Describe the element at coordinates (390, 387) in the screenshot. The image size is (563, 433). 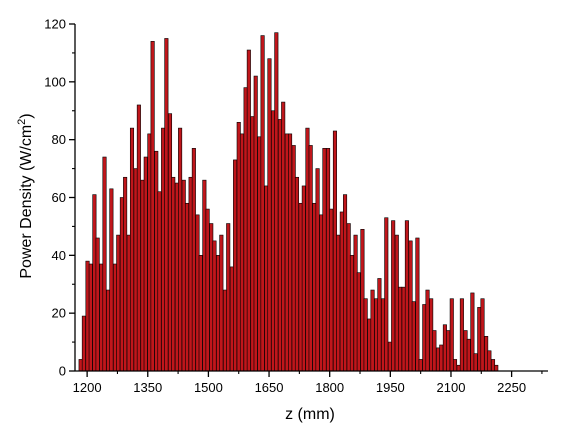
I see `x-tick-label: 1950` at that location.